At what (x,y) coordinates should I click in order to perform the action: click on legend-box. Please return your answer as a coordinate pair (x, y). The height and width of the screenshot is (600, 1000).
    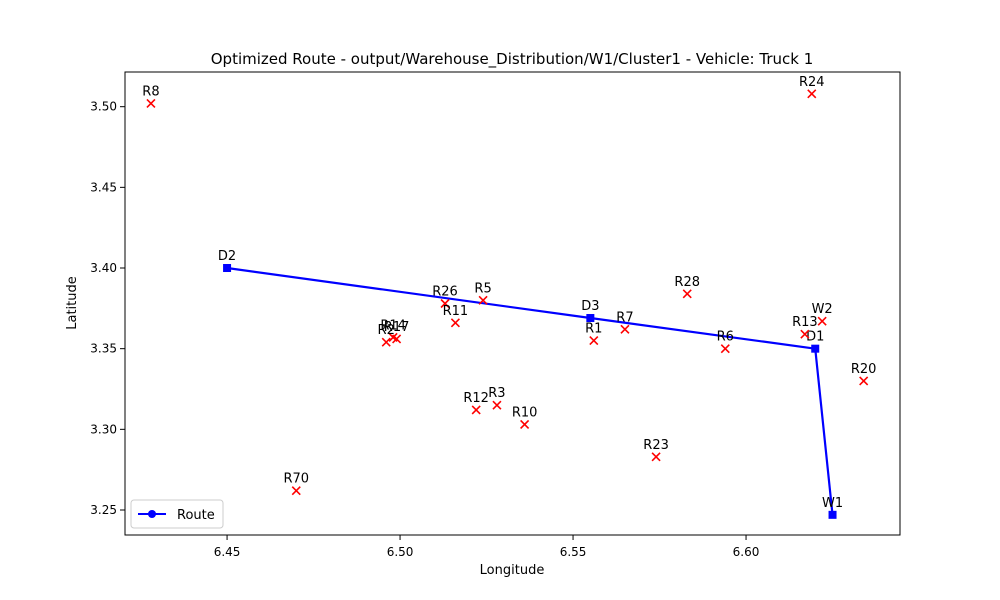
    Looking at the image, I should click on (177, 514).